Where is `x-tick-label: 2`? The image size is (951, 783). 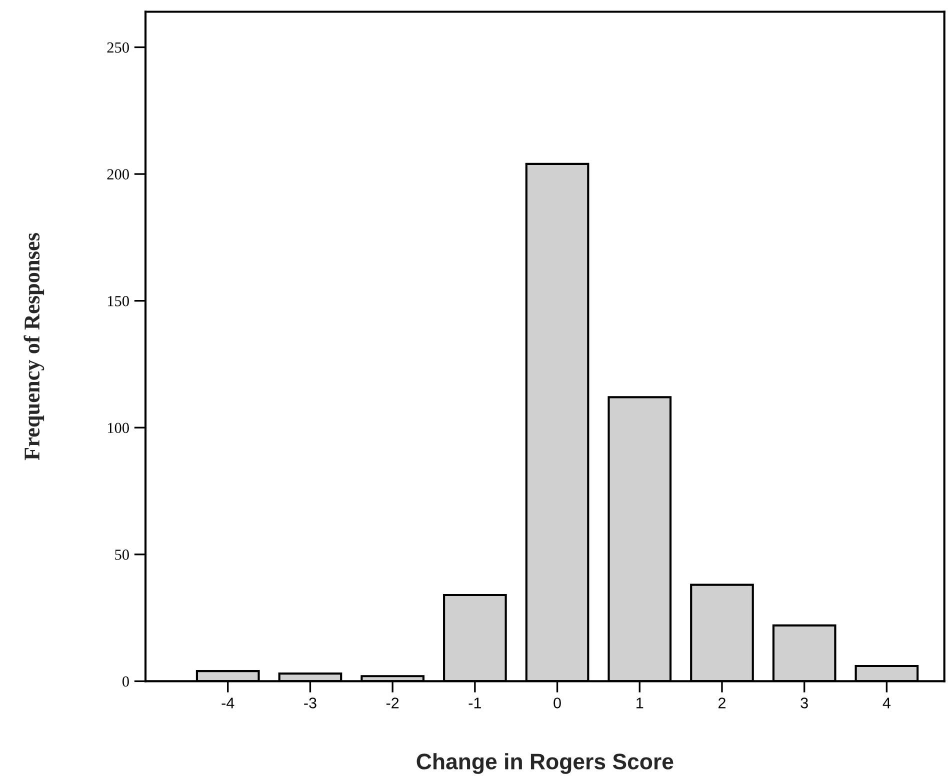
x-tick-label: 2 is located at coordinates (722, 703).